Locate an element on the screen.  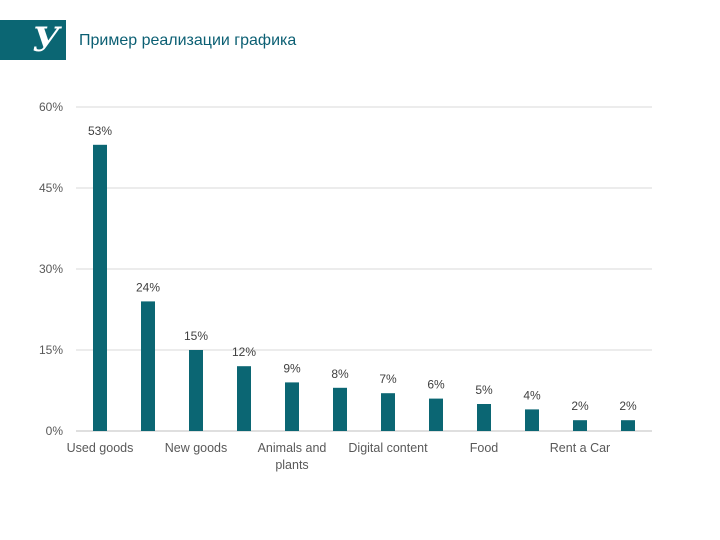
data-label-3: 15% is located at coordinates (196, 336).